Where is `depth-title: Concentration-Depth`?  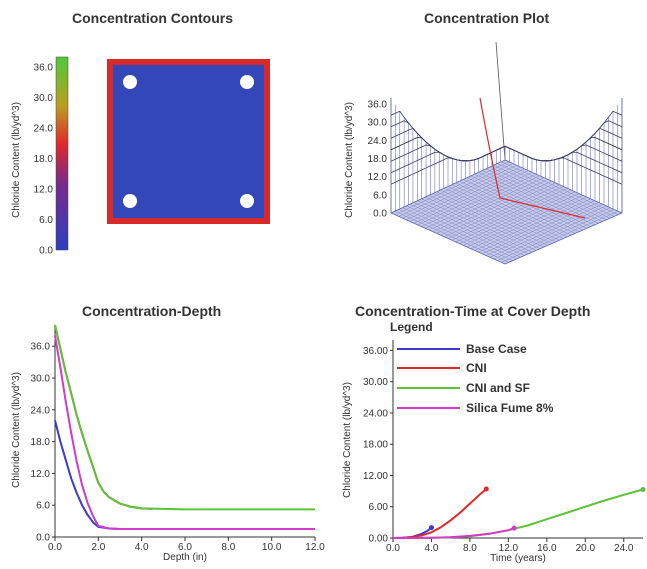
depth-title: Concentration-Depth is located at coordinates (152, 311).